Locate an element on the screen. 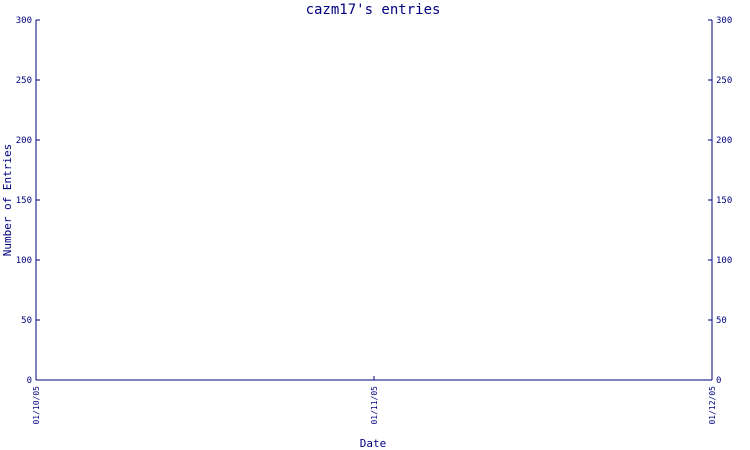  x-tick-label: 01/10/05 is located at coordinates (36, 405).